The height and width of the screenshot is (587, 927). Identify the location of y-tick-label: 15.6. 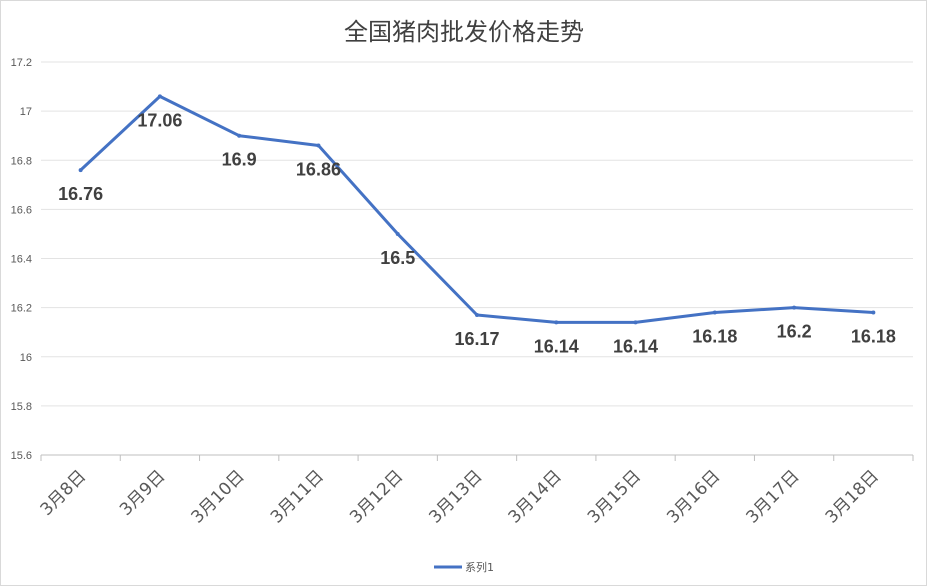
(21, 456).